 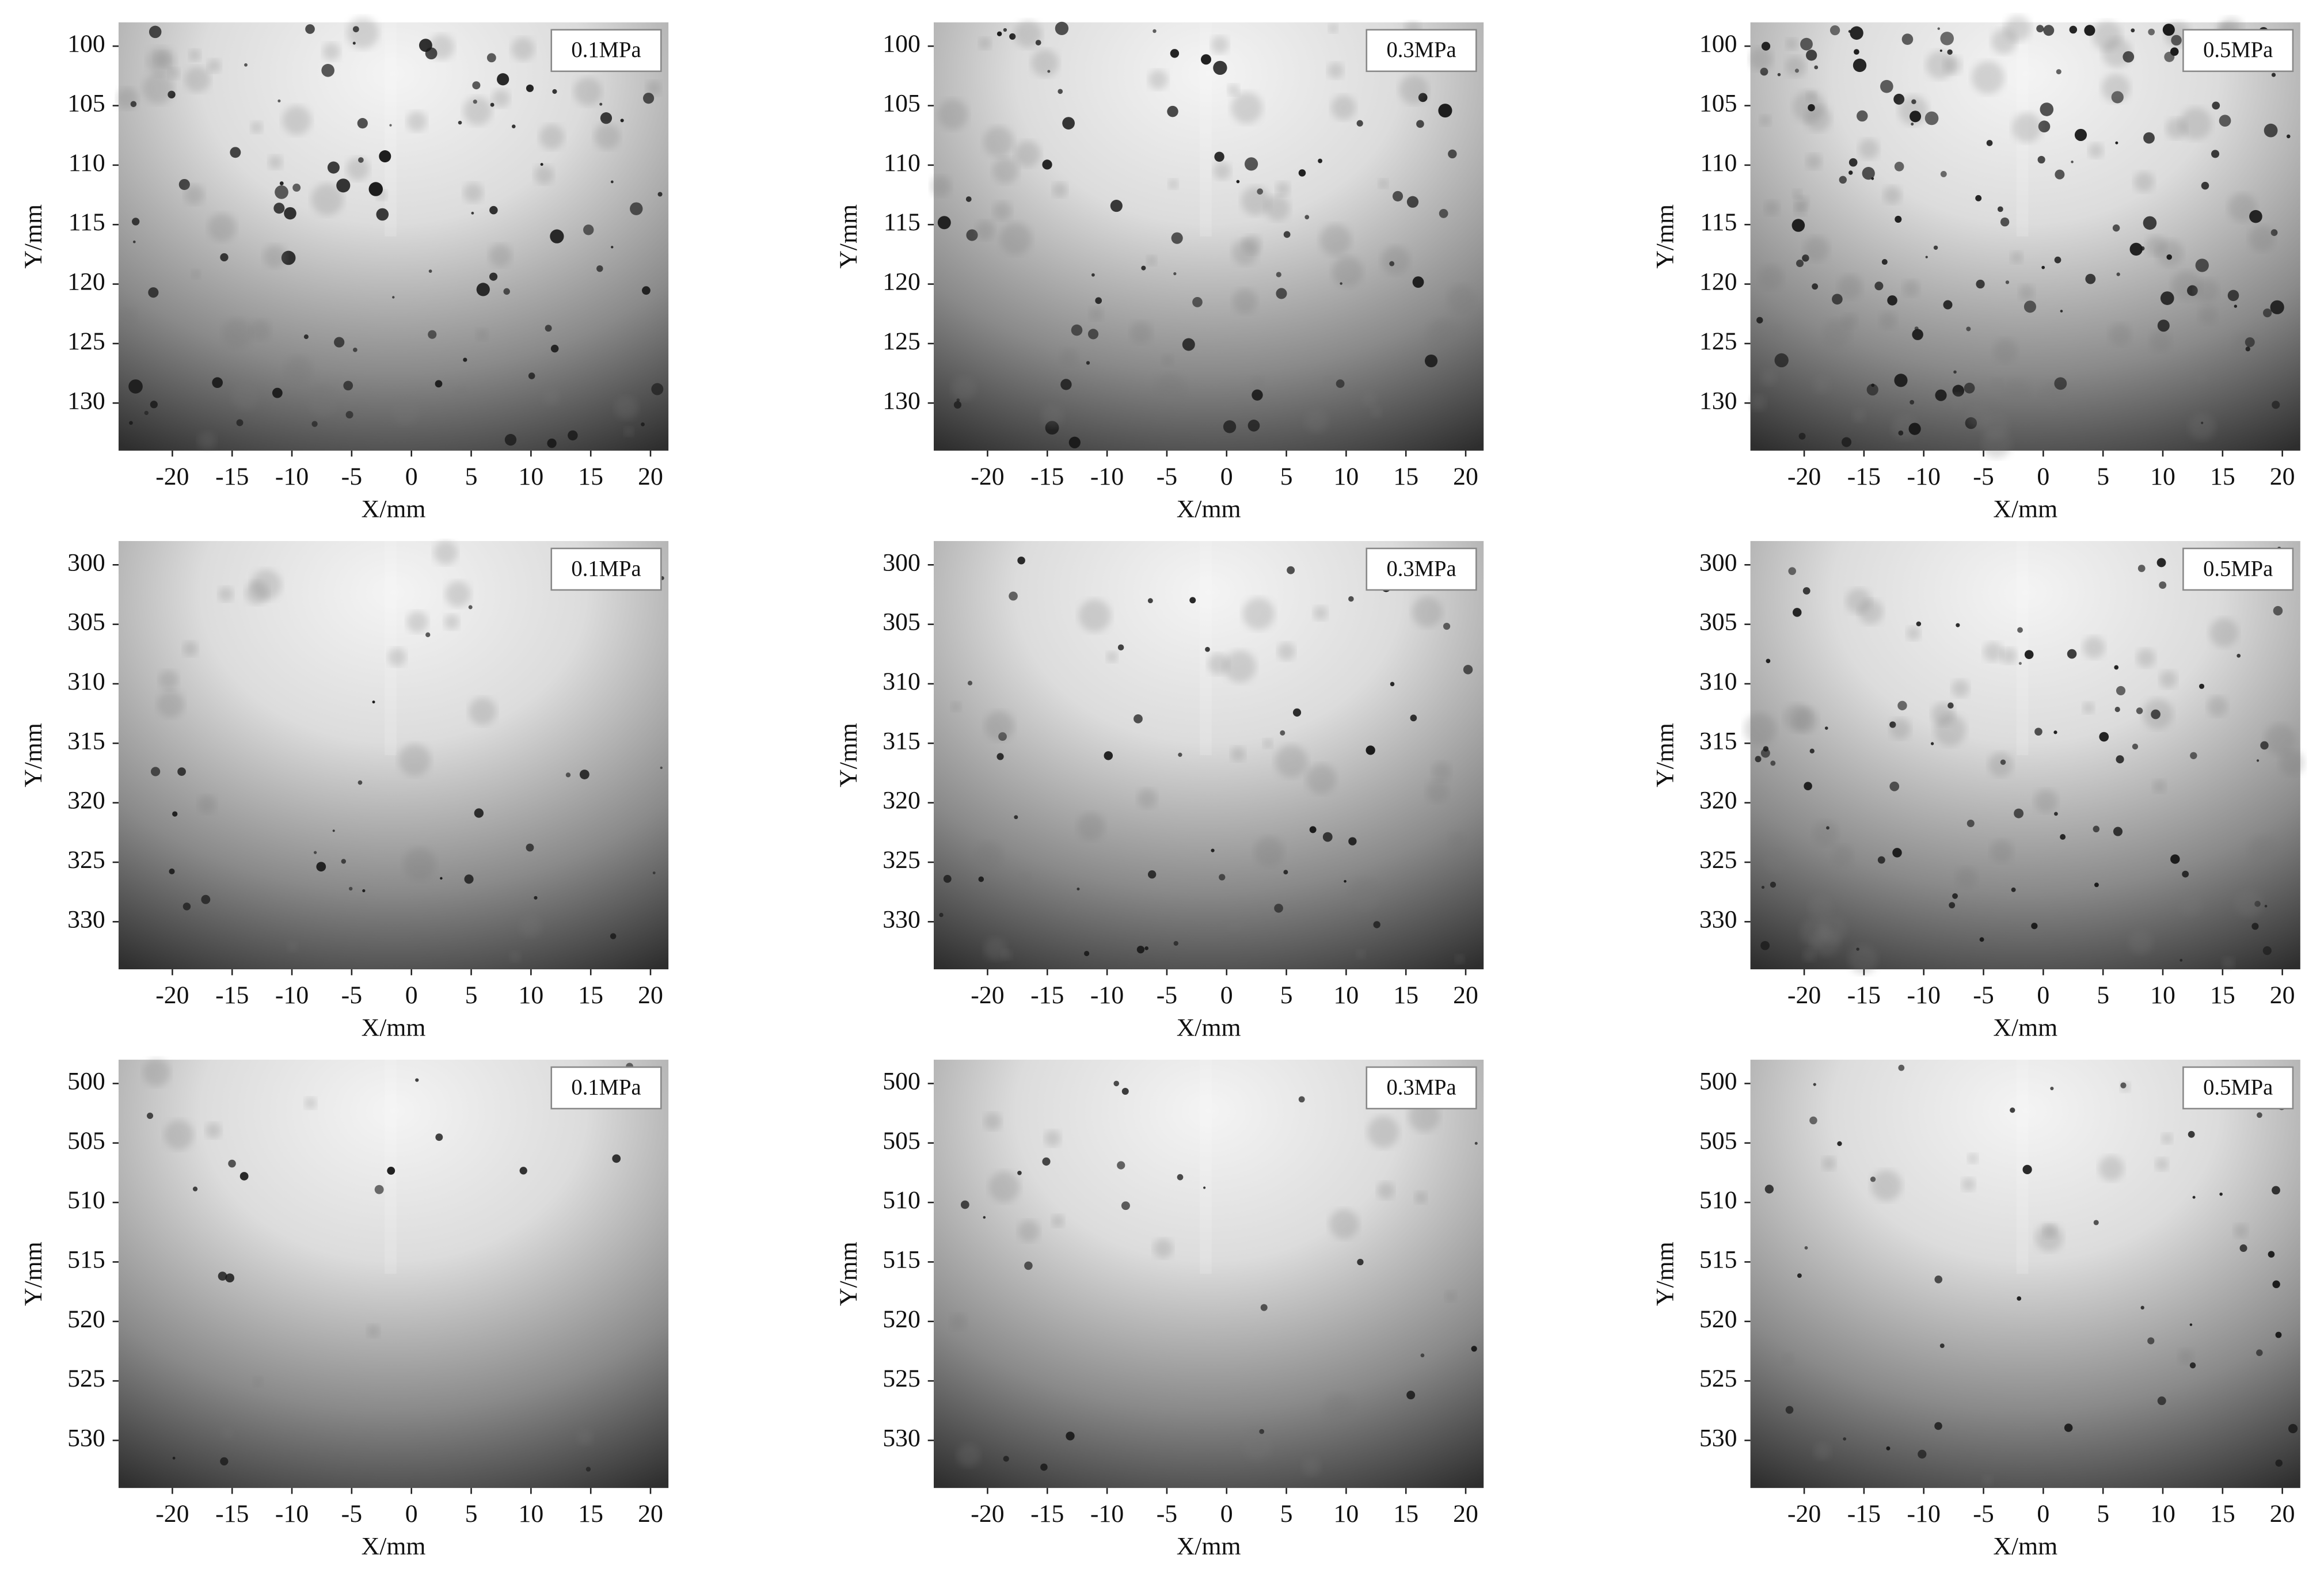 What do you see at coordinates (902, 1141) in the screenshot?
I see `y-tick-label: 505` at bounding box center [902, 1141].